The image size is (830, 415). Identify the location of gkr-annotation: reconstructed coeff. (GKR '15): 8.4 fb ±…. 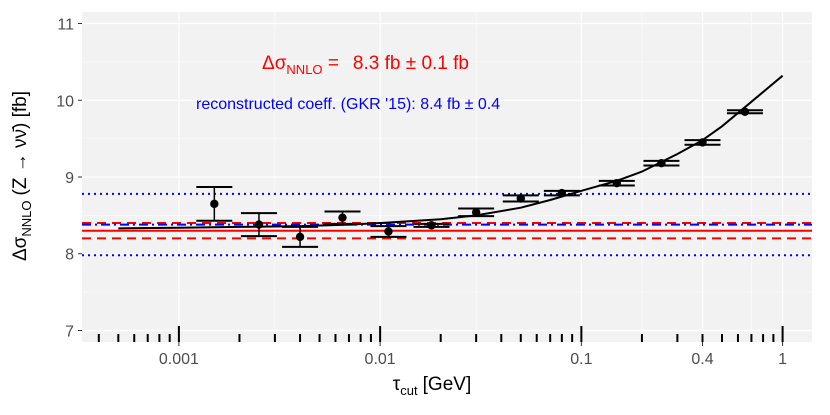
(348, 104).